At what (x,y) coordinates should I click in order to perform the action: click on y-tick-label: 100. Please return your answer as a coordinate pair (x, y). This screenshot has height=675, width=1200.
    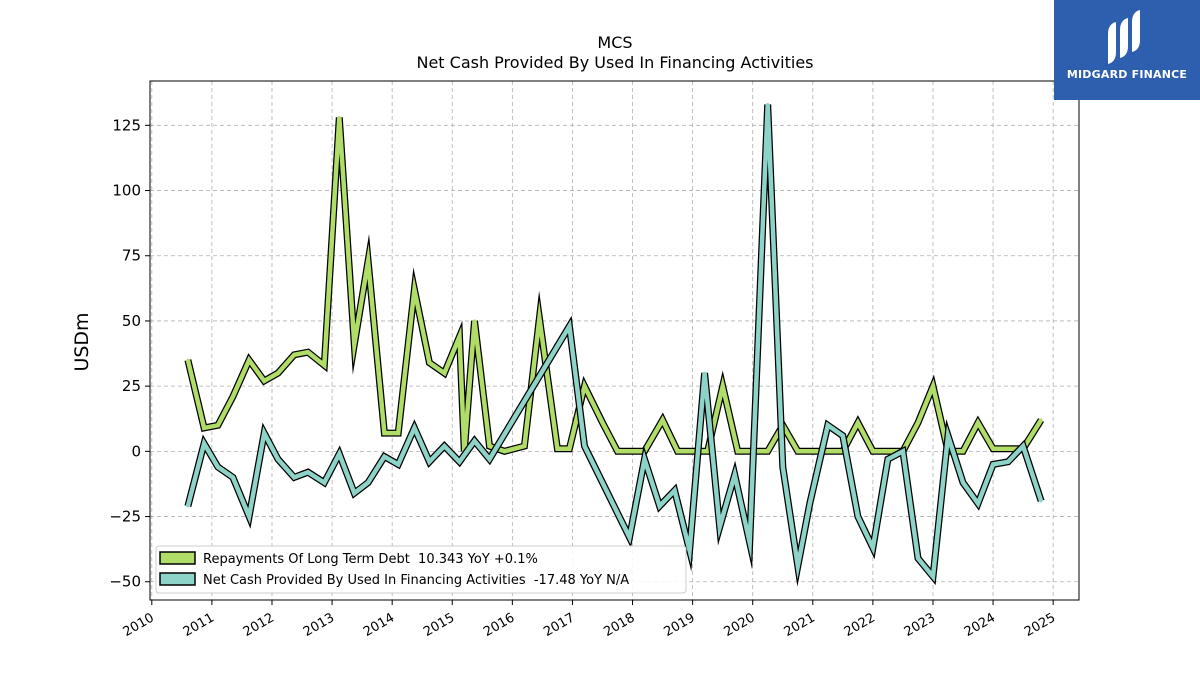
    Looking at the image, I should click on (126, 191).